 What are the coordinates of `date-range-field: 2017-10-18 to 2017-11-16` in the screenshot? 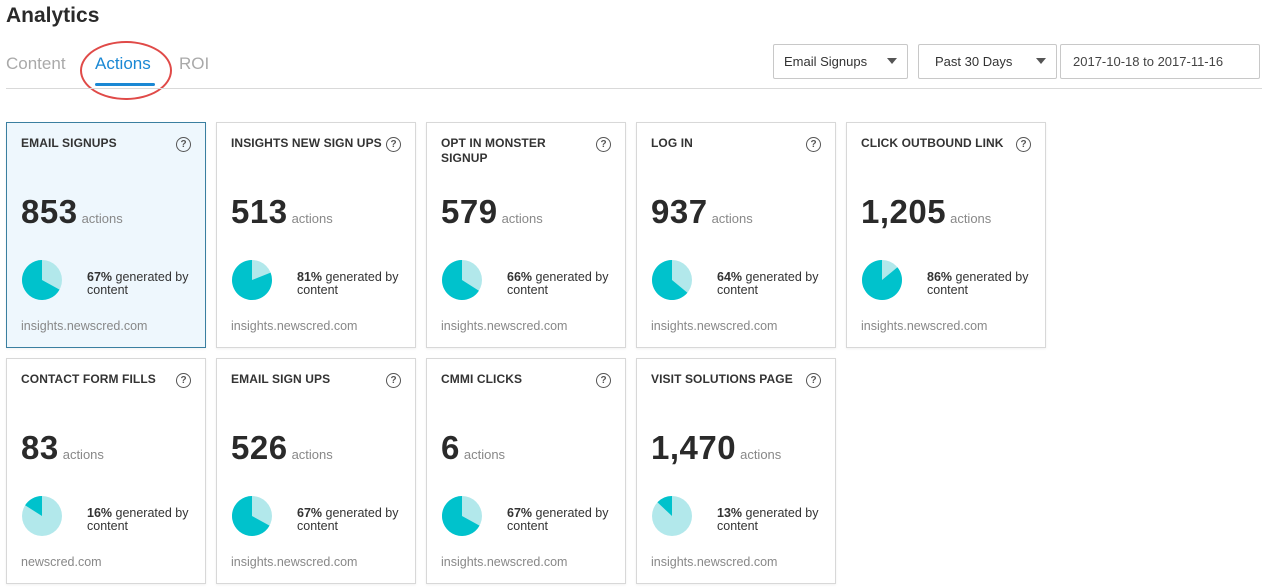 It's located at (1160, 61).